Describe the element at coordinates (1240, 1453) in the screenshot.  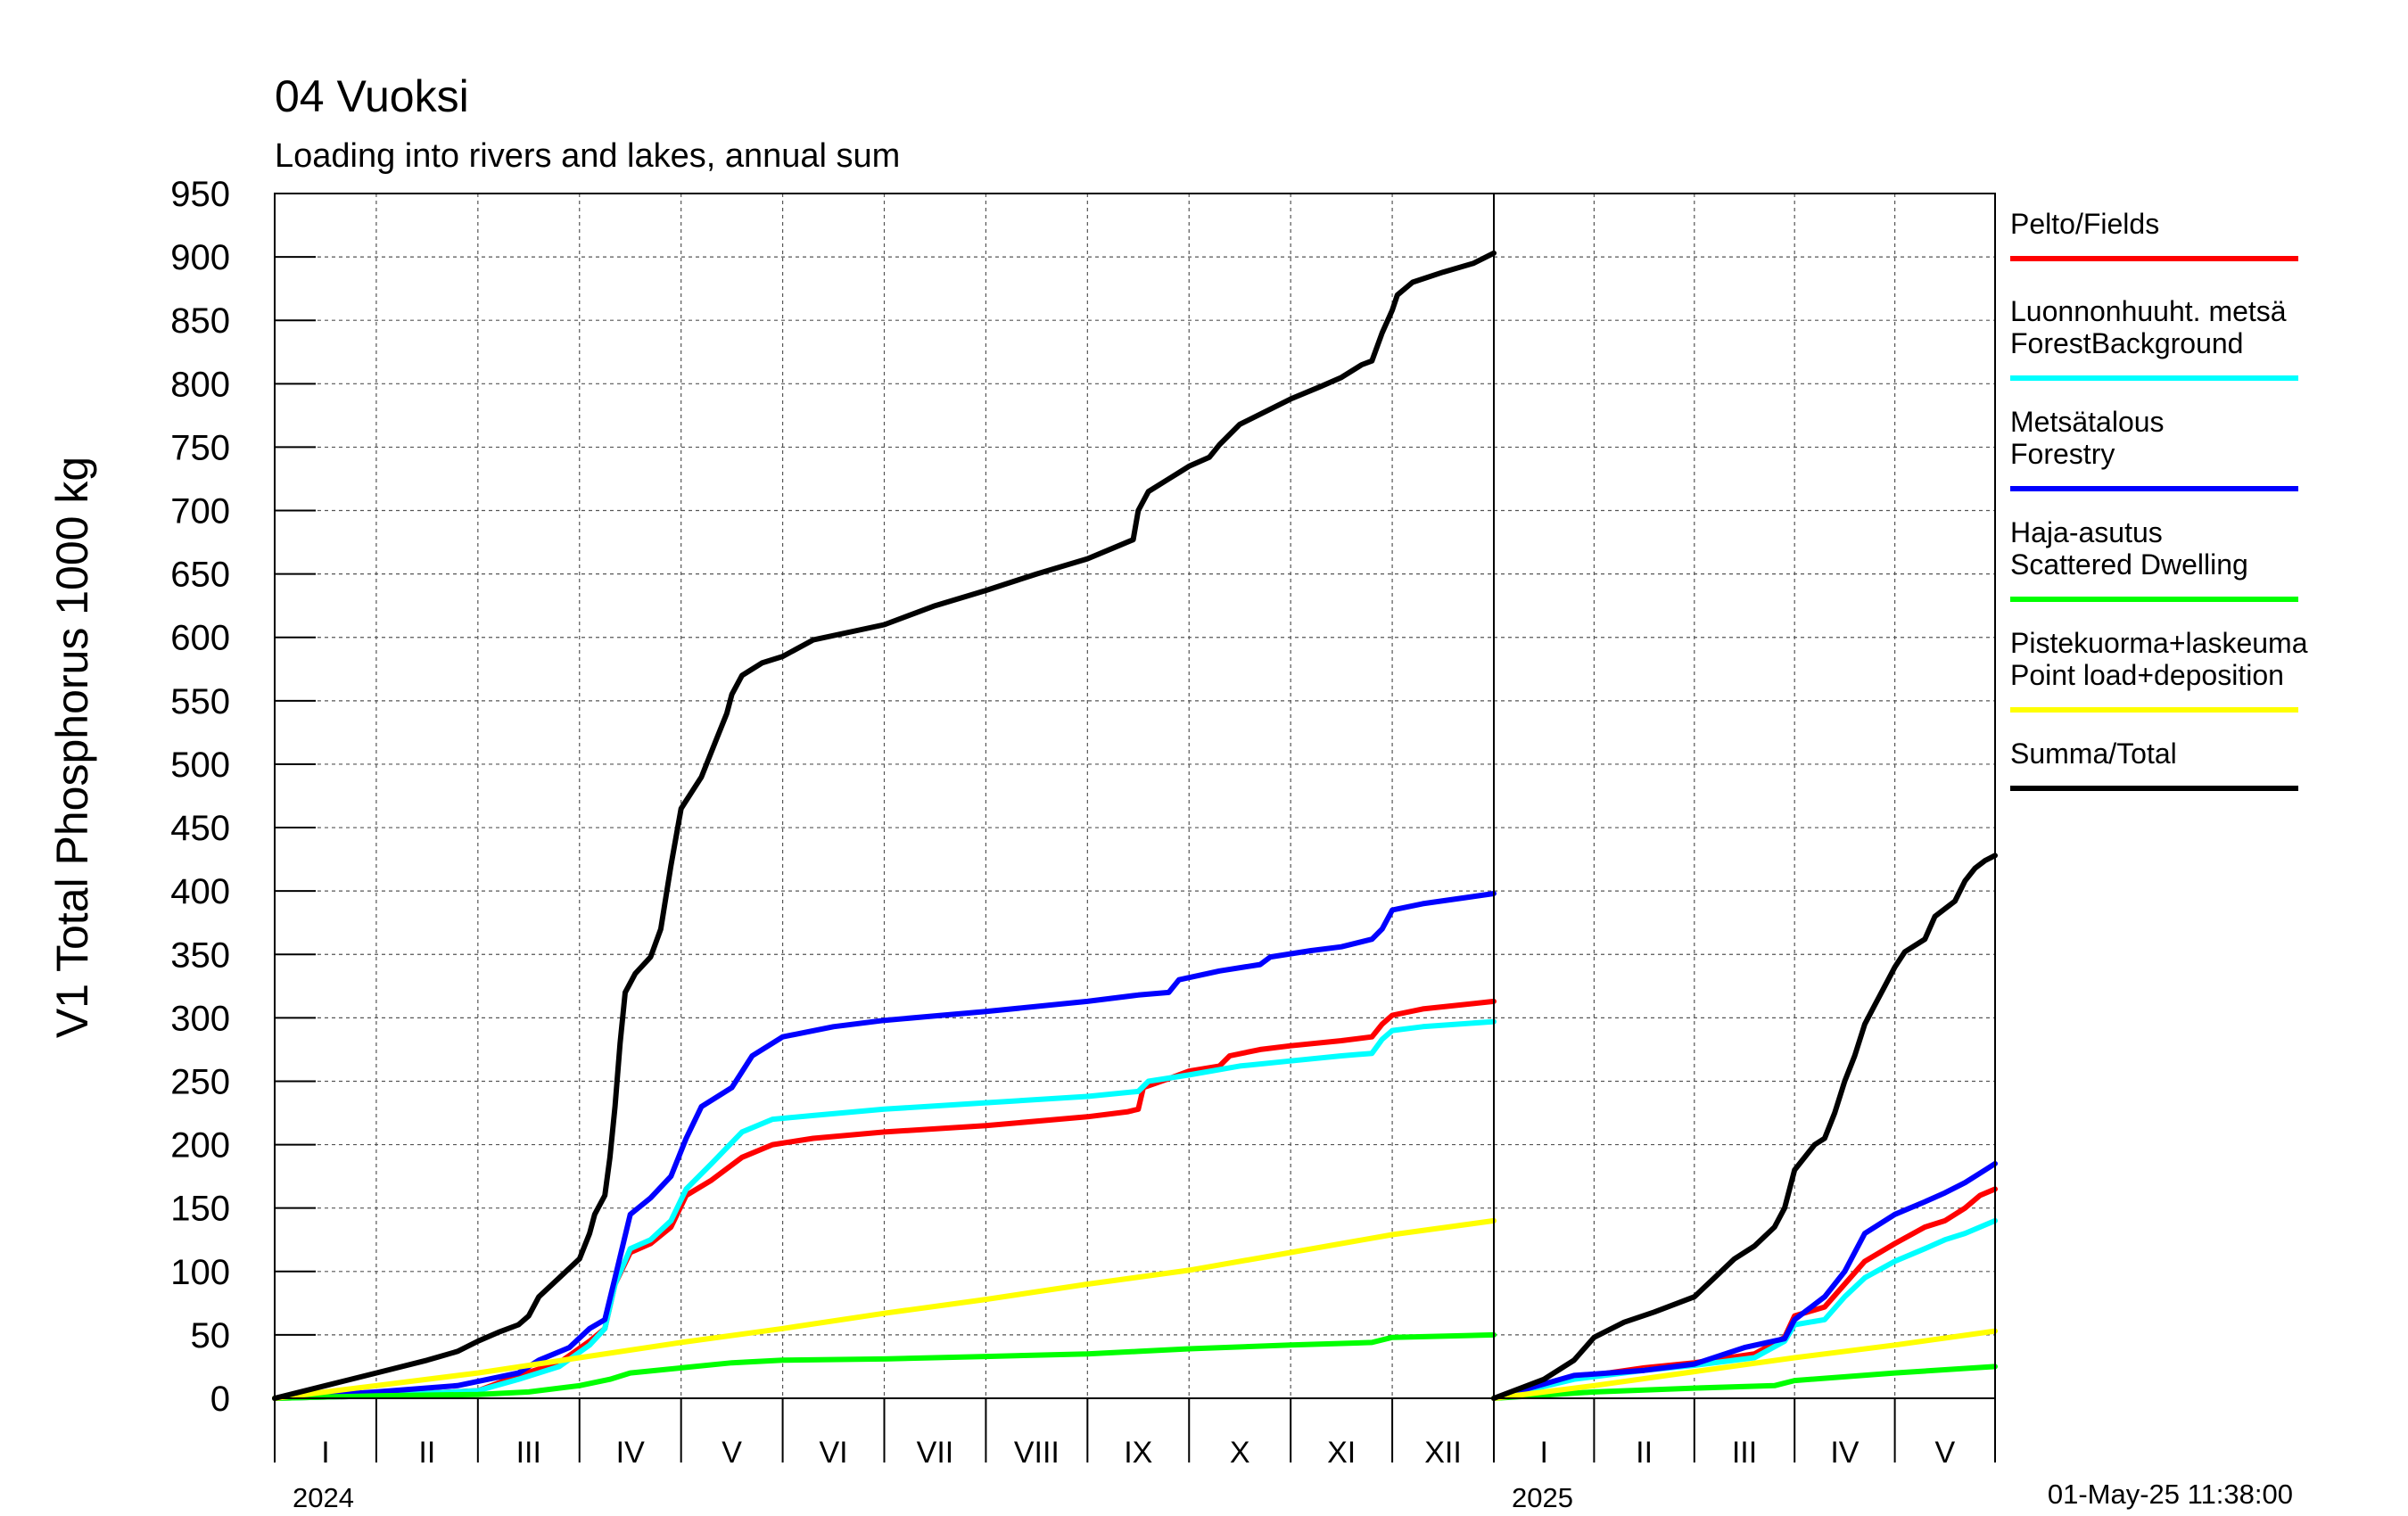
I see `month-label: X` at that location.